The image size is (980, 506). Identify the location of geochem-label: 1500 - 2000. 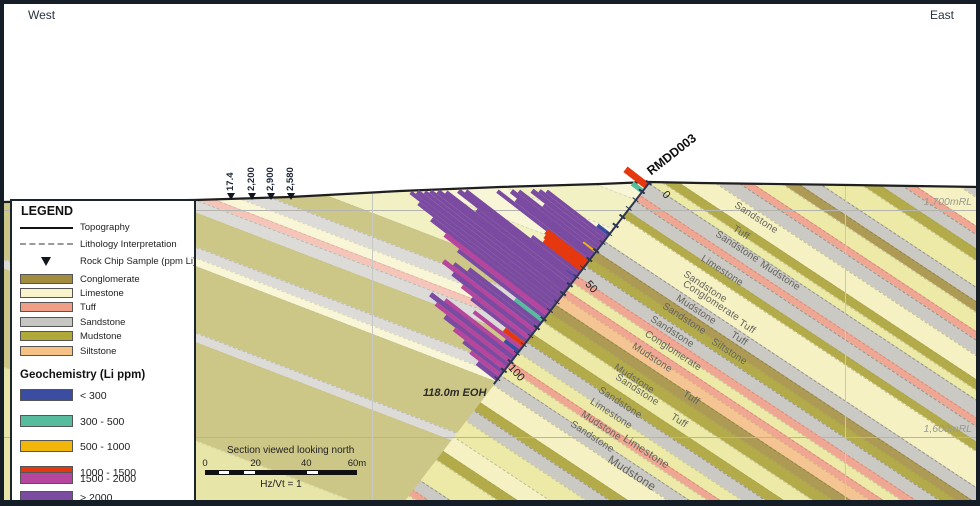
(108, 479).